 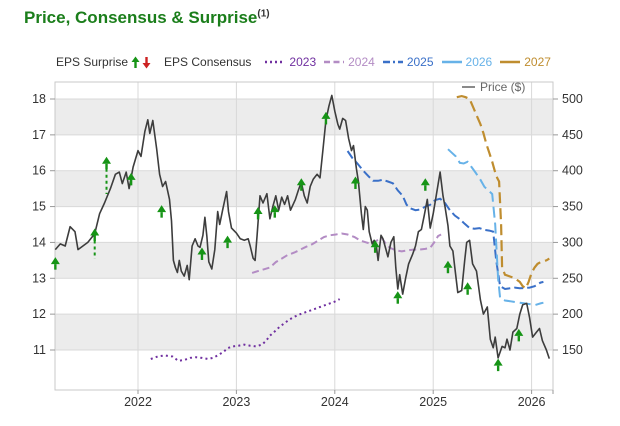 I want to click on legend-years: 2023 2024 2025 2026 2027, so click(x=407, y=62).